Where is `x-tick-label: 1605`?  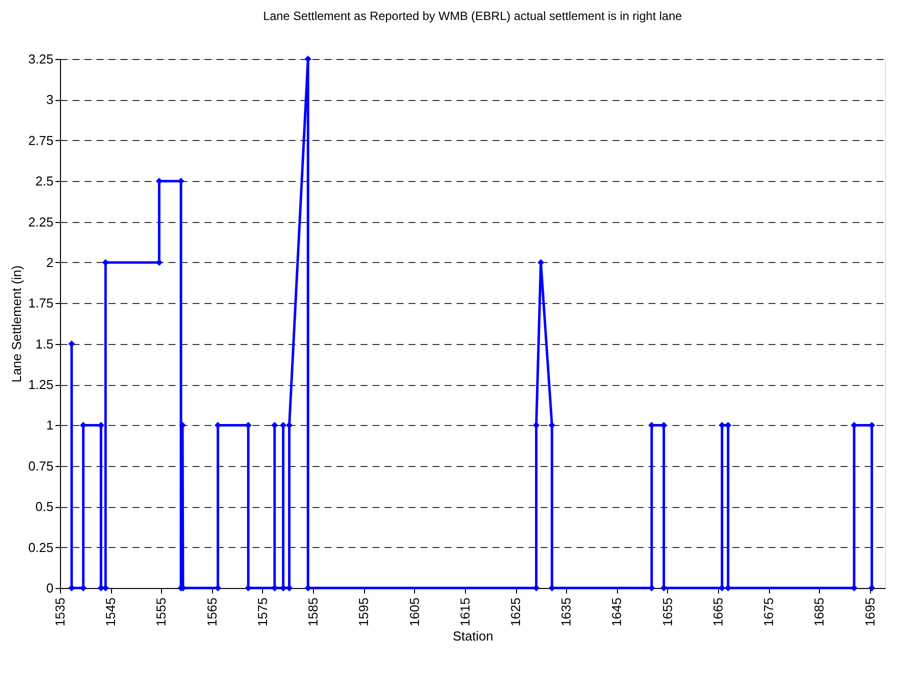 x-tick-label: 1605 is located at coordinates (414, 612).